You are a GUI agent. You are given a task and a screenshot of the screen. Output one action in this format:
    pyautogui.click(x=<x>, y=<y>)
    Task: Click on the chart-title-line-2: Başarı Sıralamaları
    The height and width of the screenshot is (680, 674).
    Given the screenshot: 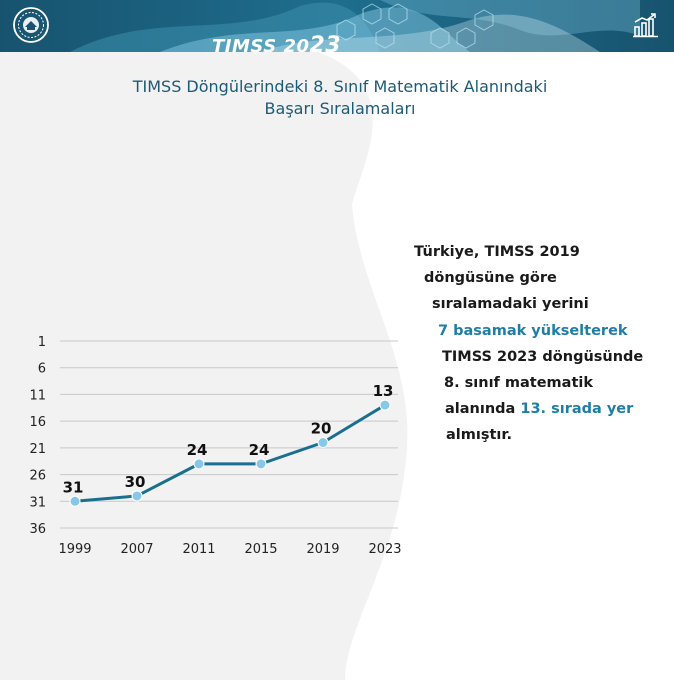 What is the action you would take?
    pyautogui.click(x=340, y=108)
    